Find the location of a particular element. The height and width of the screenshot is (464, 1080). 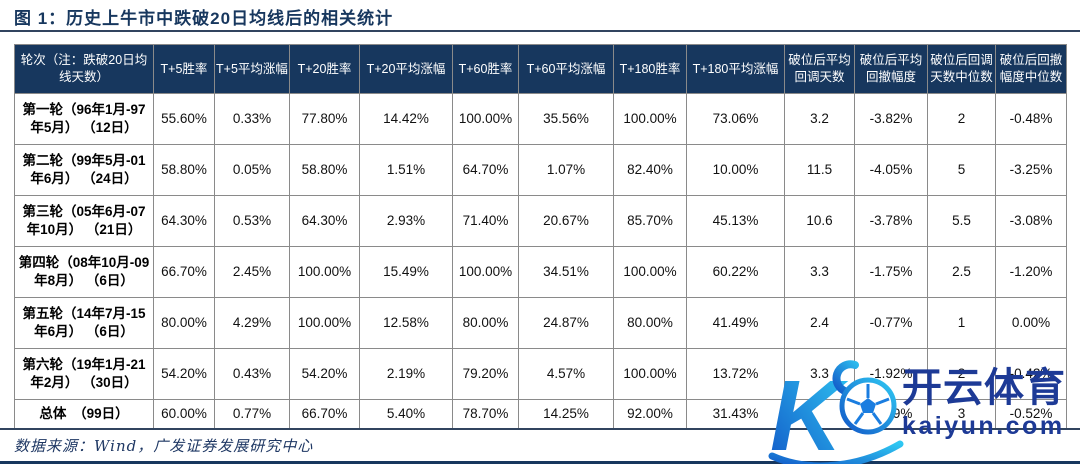

cell: 2.4 is located at coordinates (819, 323).